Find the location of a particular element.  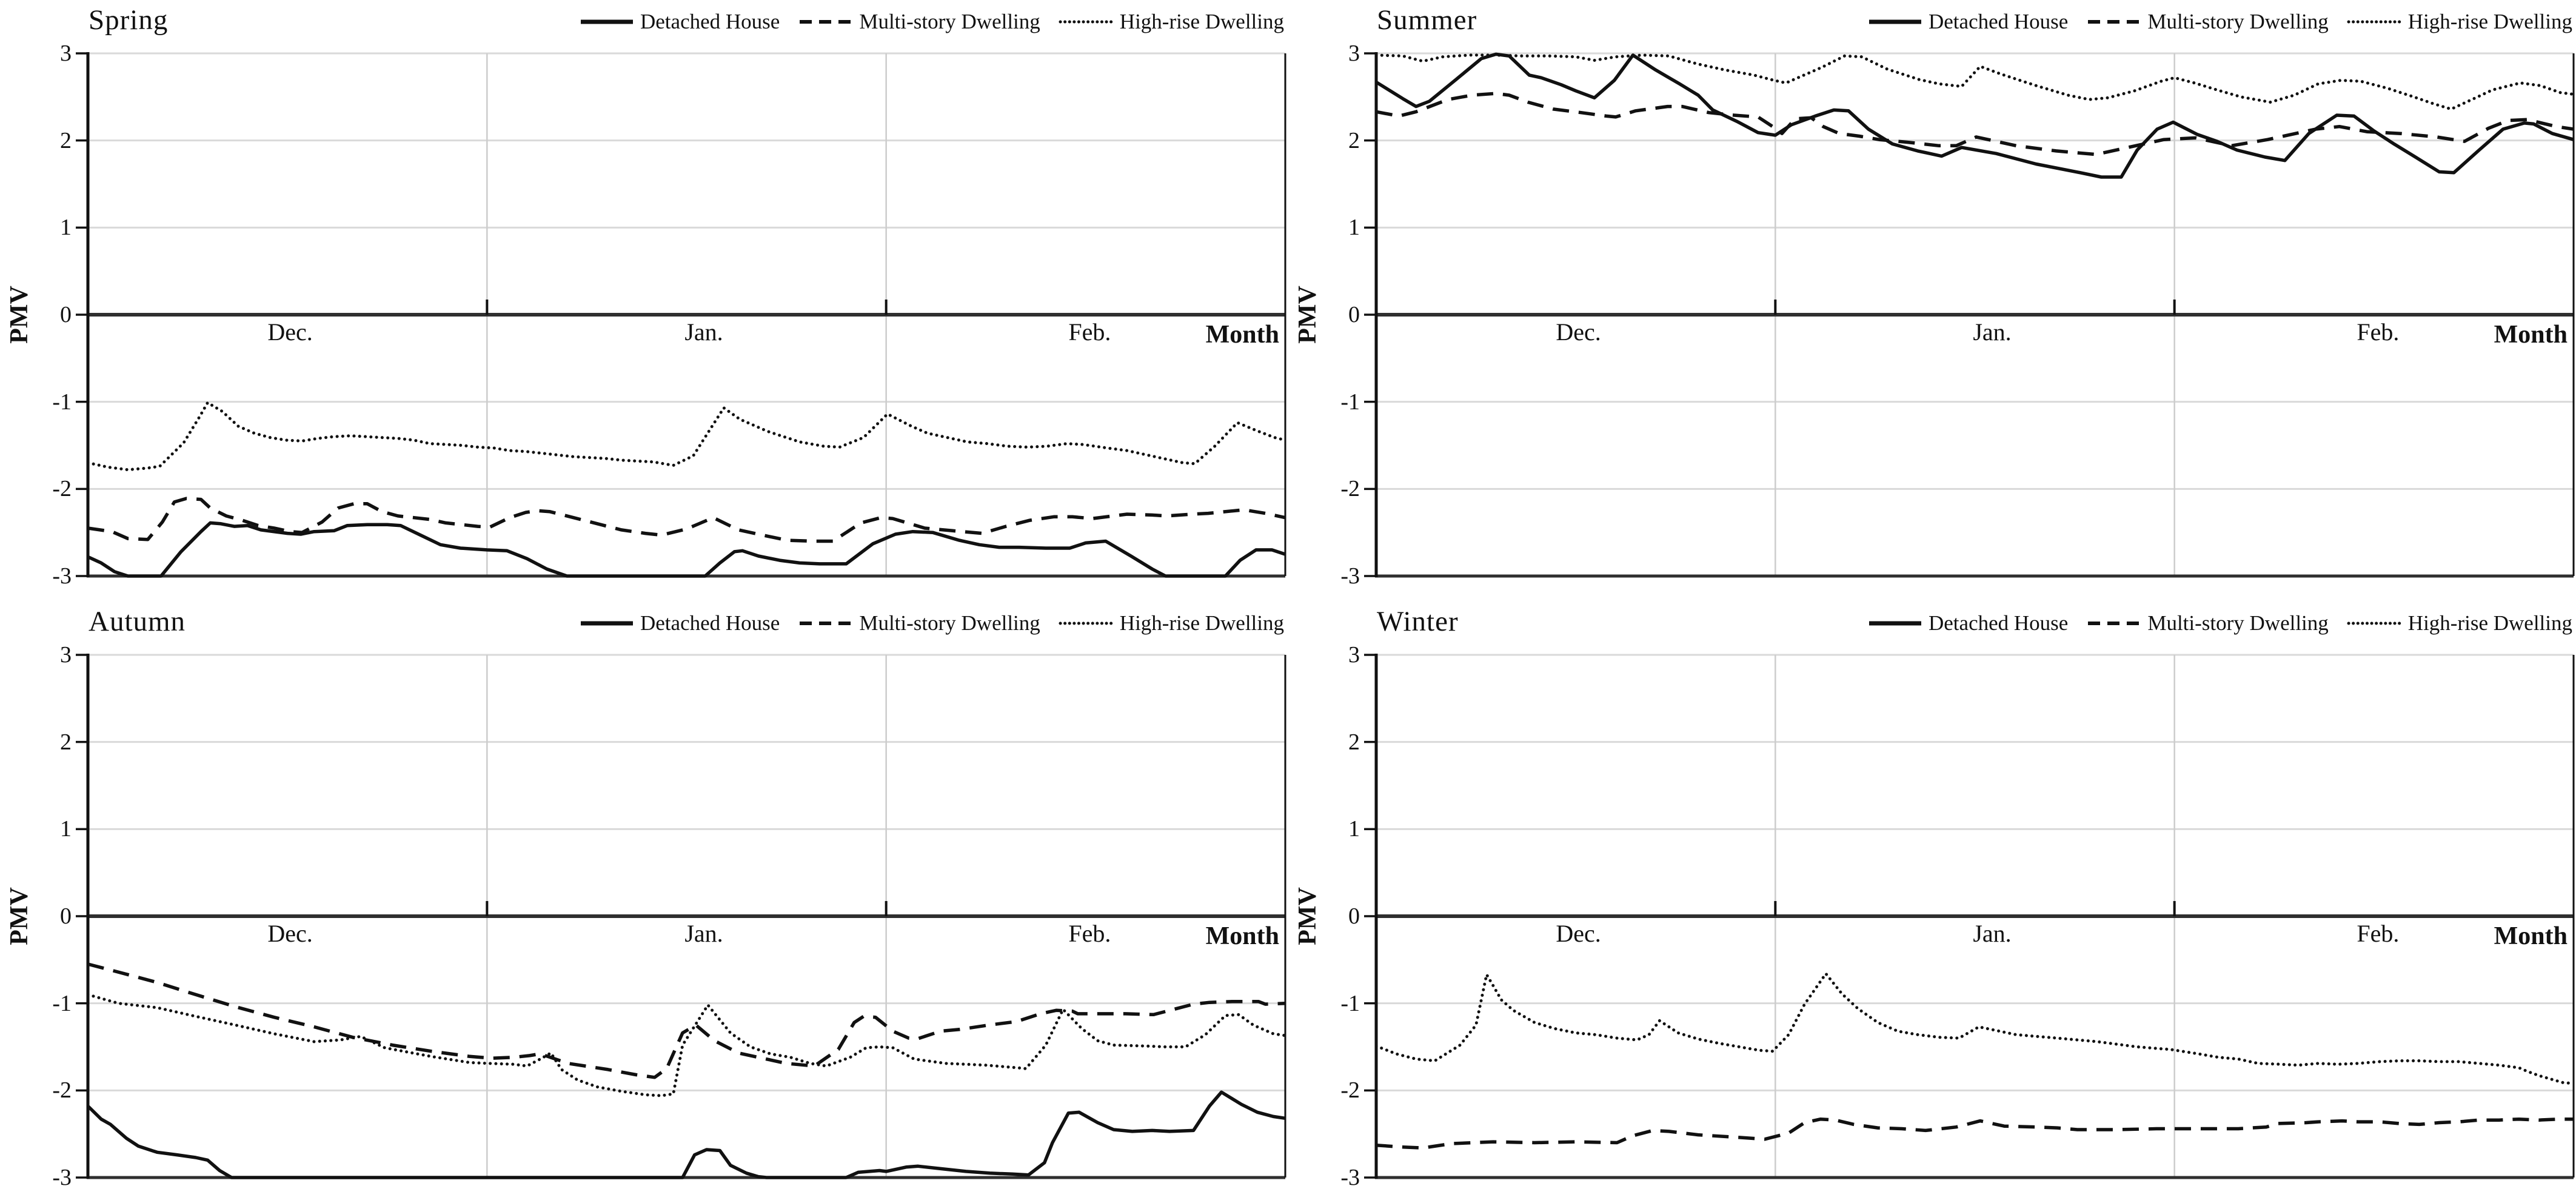

panel-title: Spring is located at coordinates (129, 20).